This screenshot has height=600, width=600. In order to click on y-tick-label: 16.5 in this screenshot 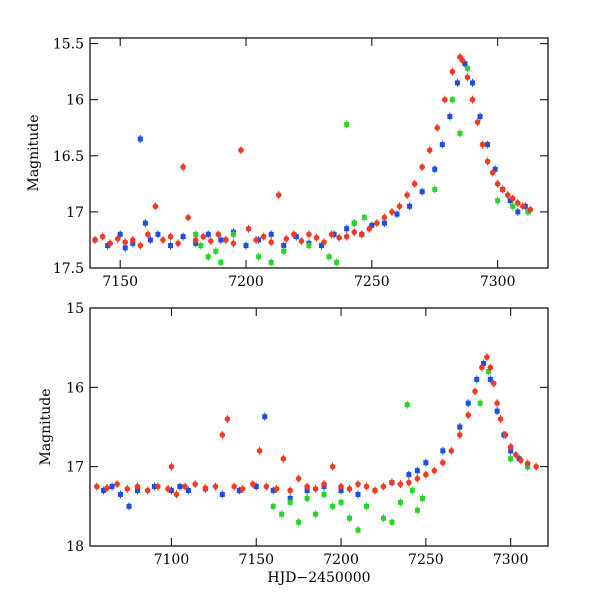, I will do `click(68, 157)`.